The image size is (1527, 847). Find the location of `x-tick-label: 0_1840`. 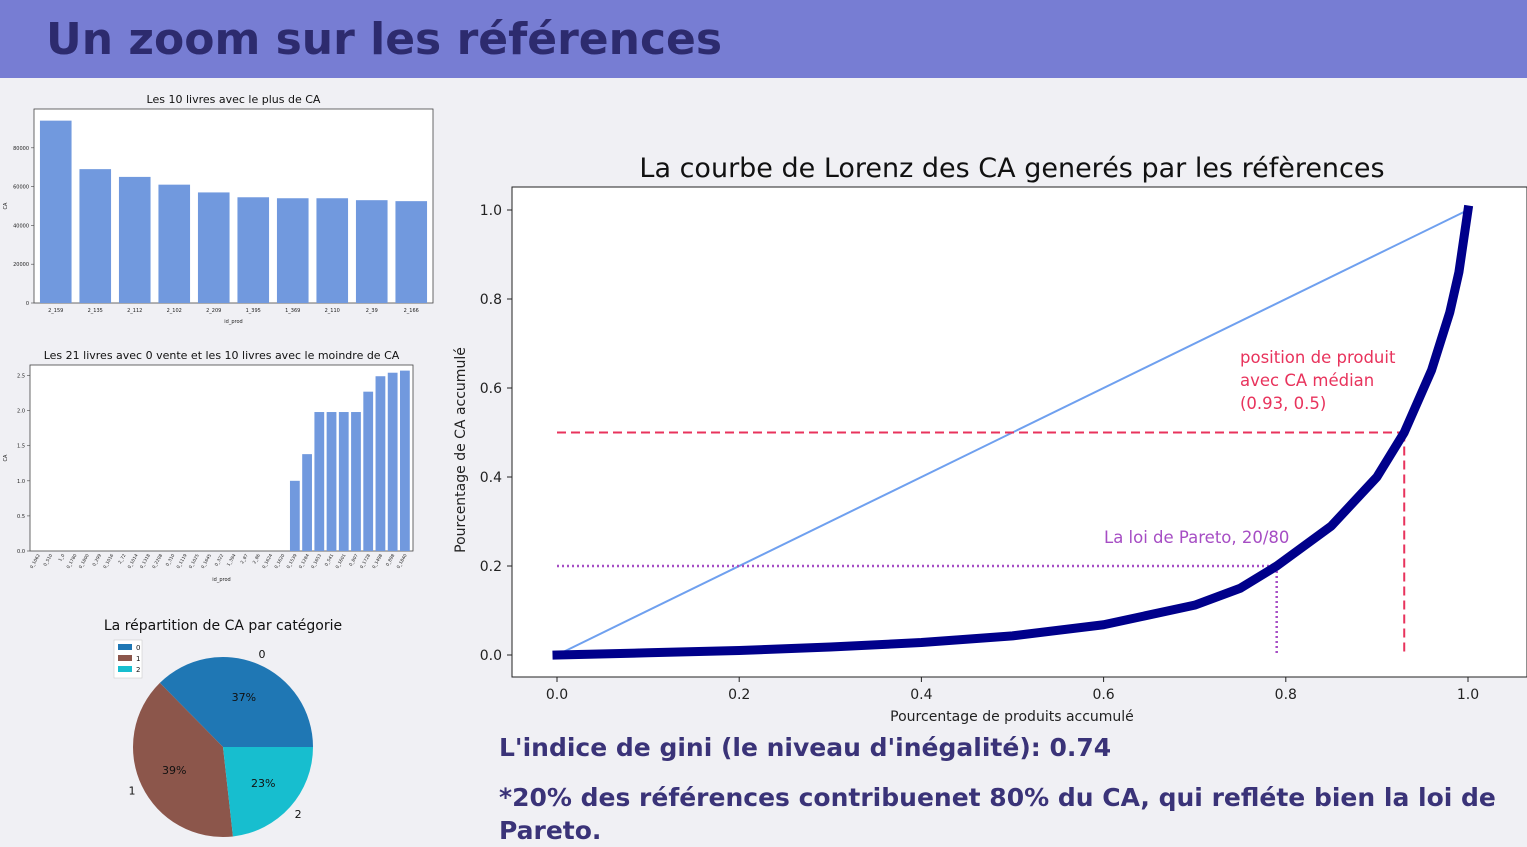

x-tick-label: 0_1840 is located at coordinates (402, 561).